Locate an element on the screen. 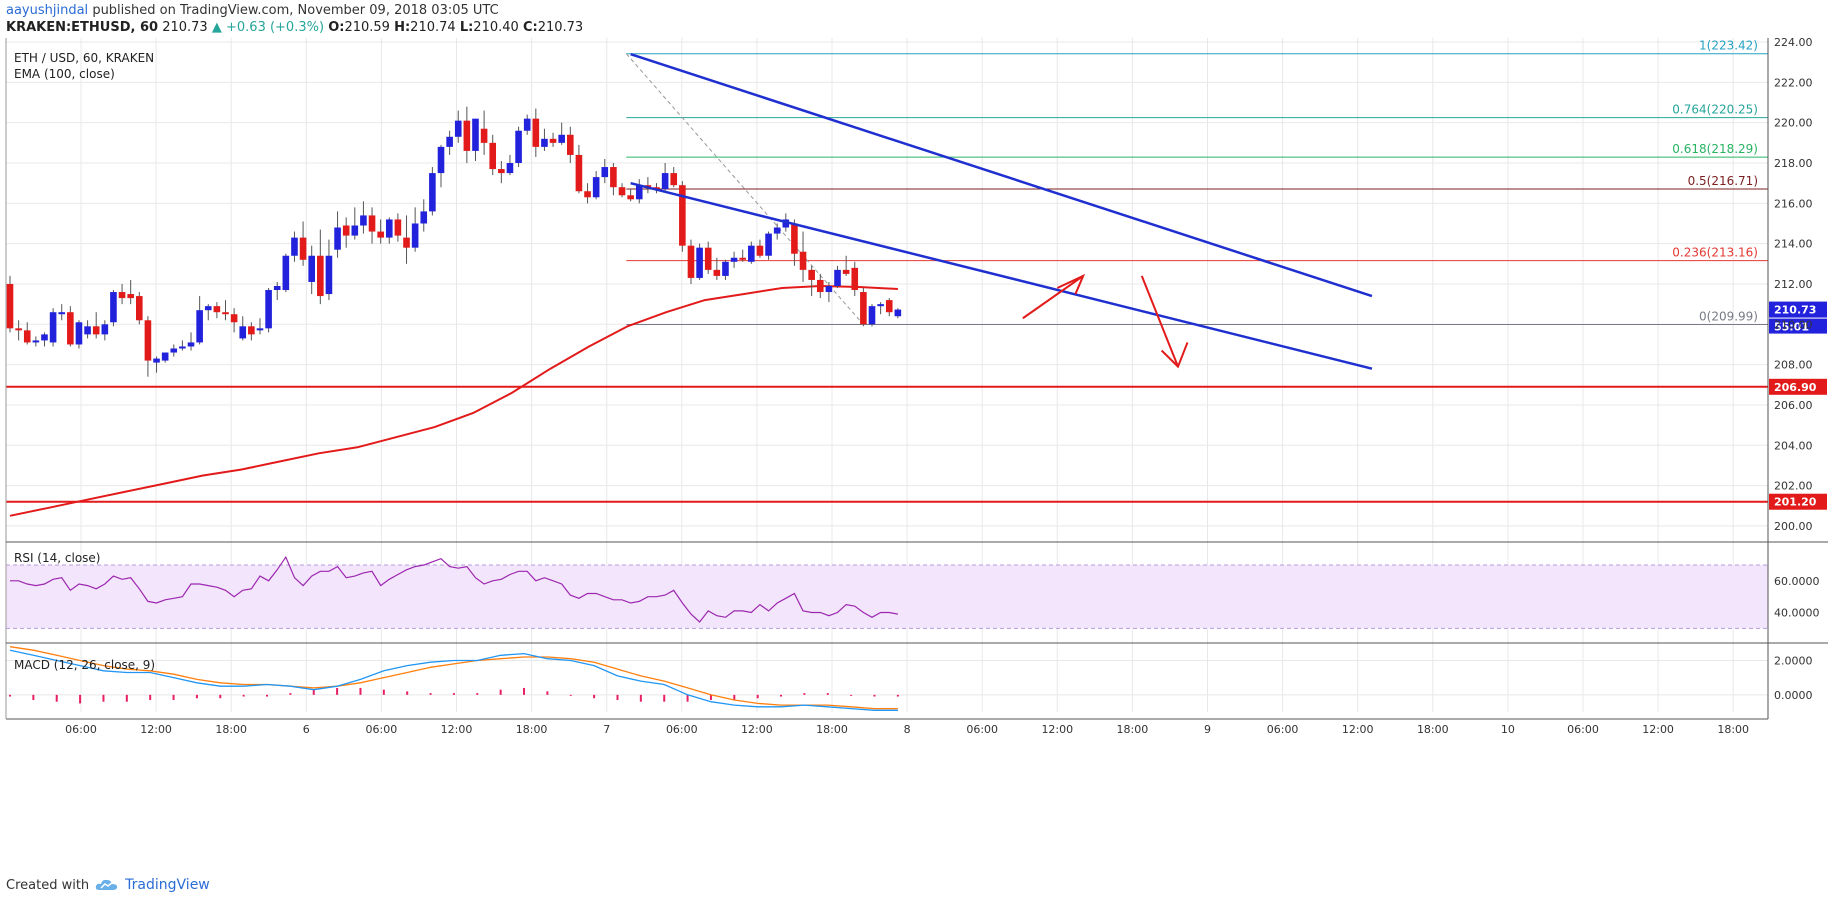 This screenshot has height=899, width=1828. tradingview-brand-link: TradingView is located at coordinates (167, 885).